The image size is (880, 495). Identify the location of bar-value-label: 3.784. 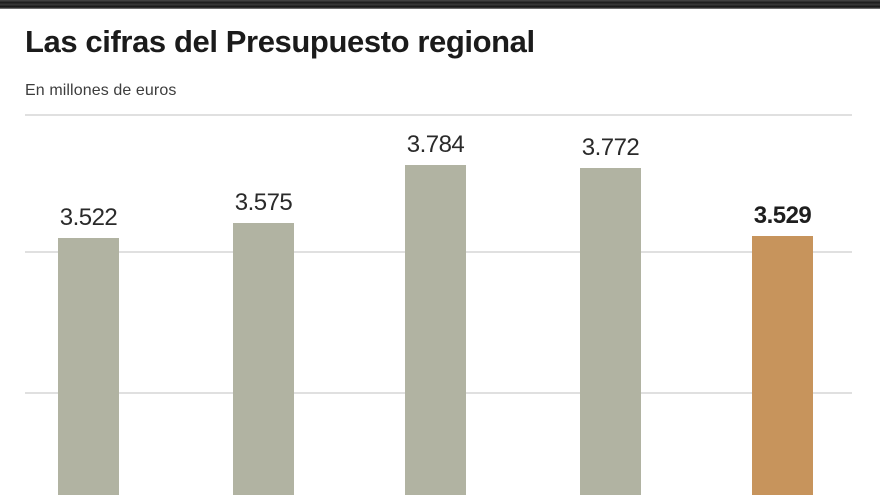
(435, 144).